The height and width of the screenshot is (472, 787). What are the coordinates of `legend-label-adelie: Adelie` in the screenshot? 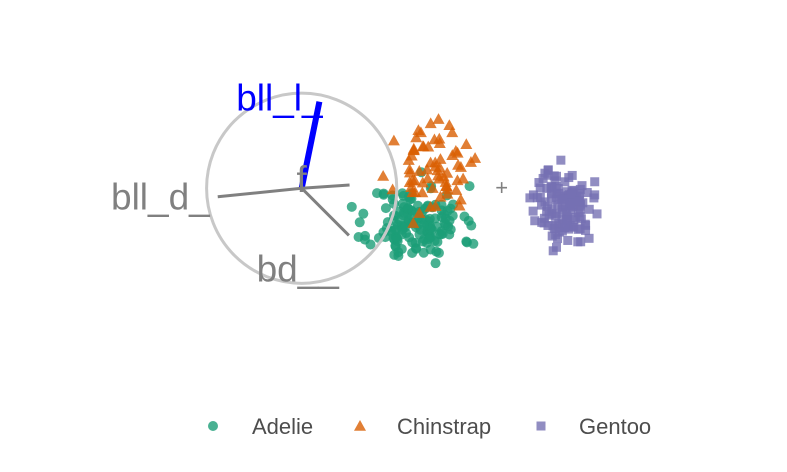 It's located at (282, 426).